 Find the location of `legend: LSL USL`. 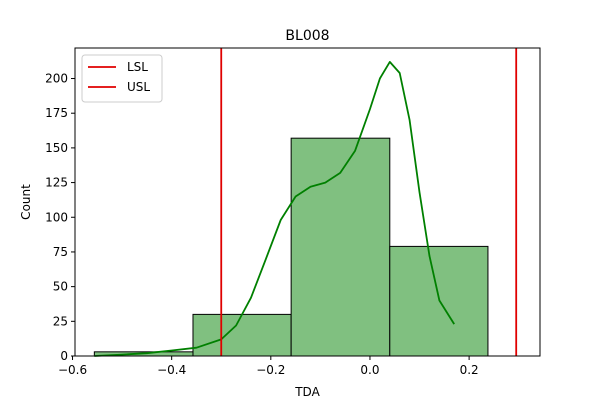

legend: LSL USL is located at coordinates (122, 78).